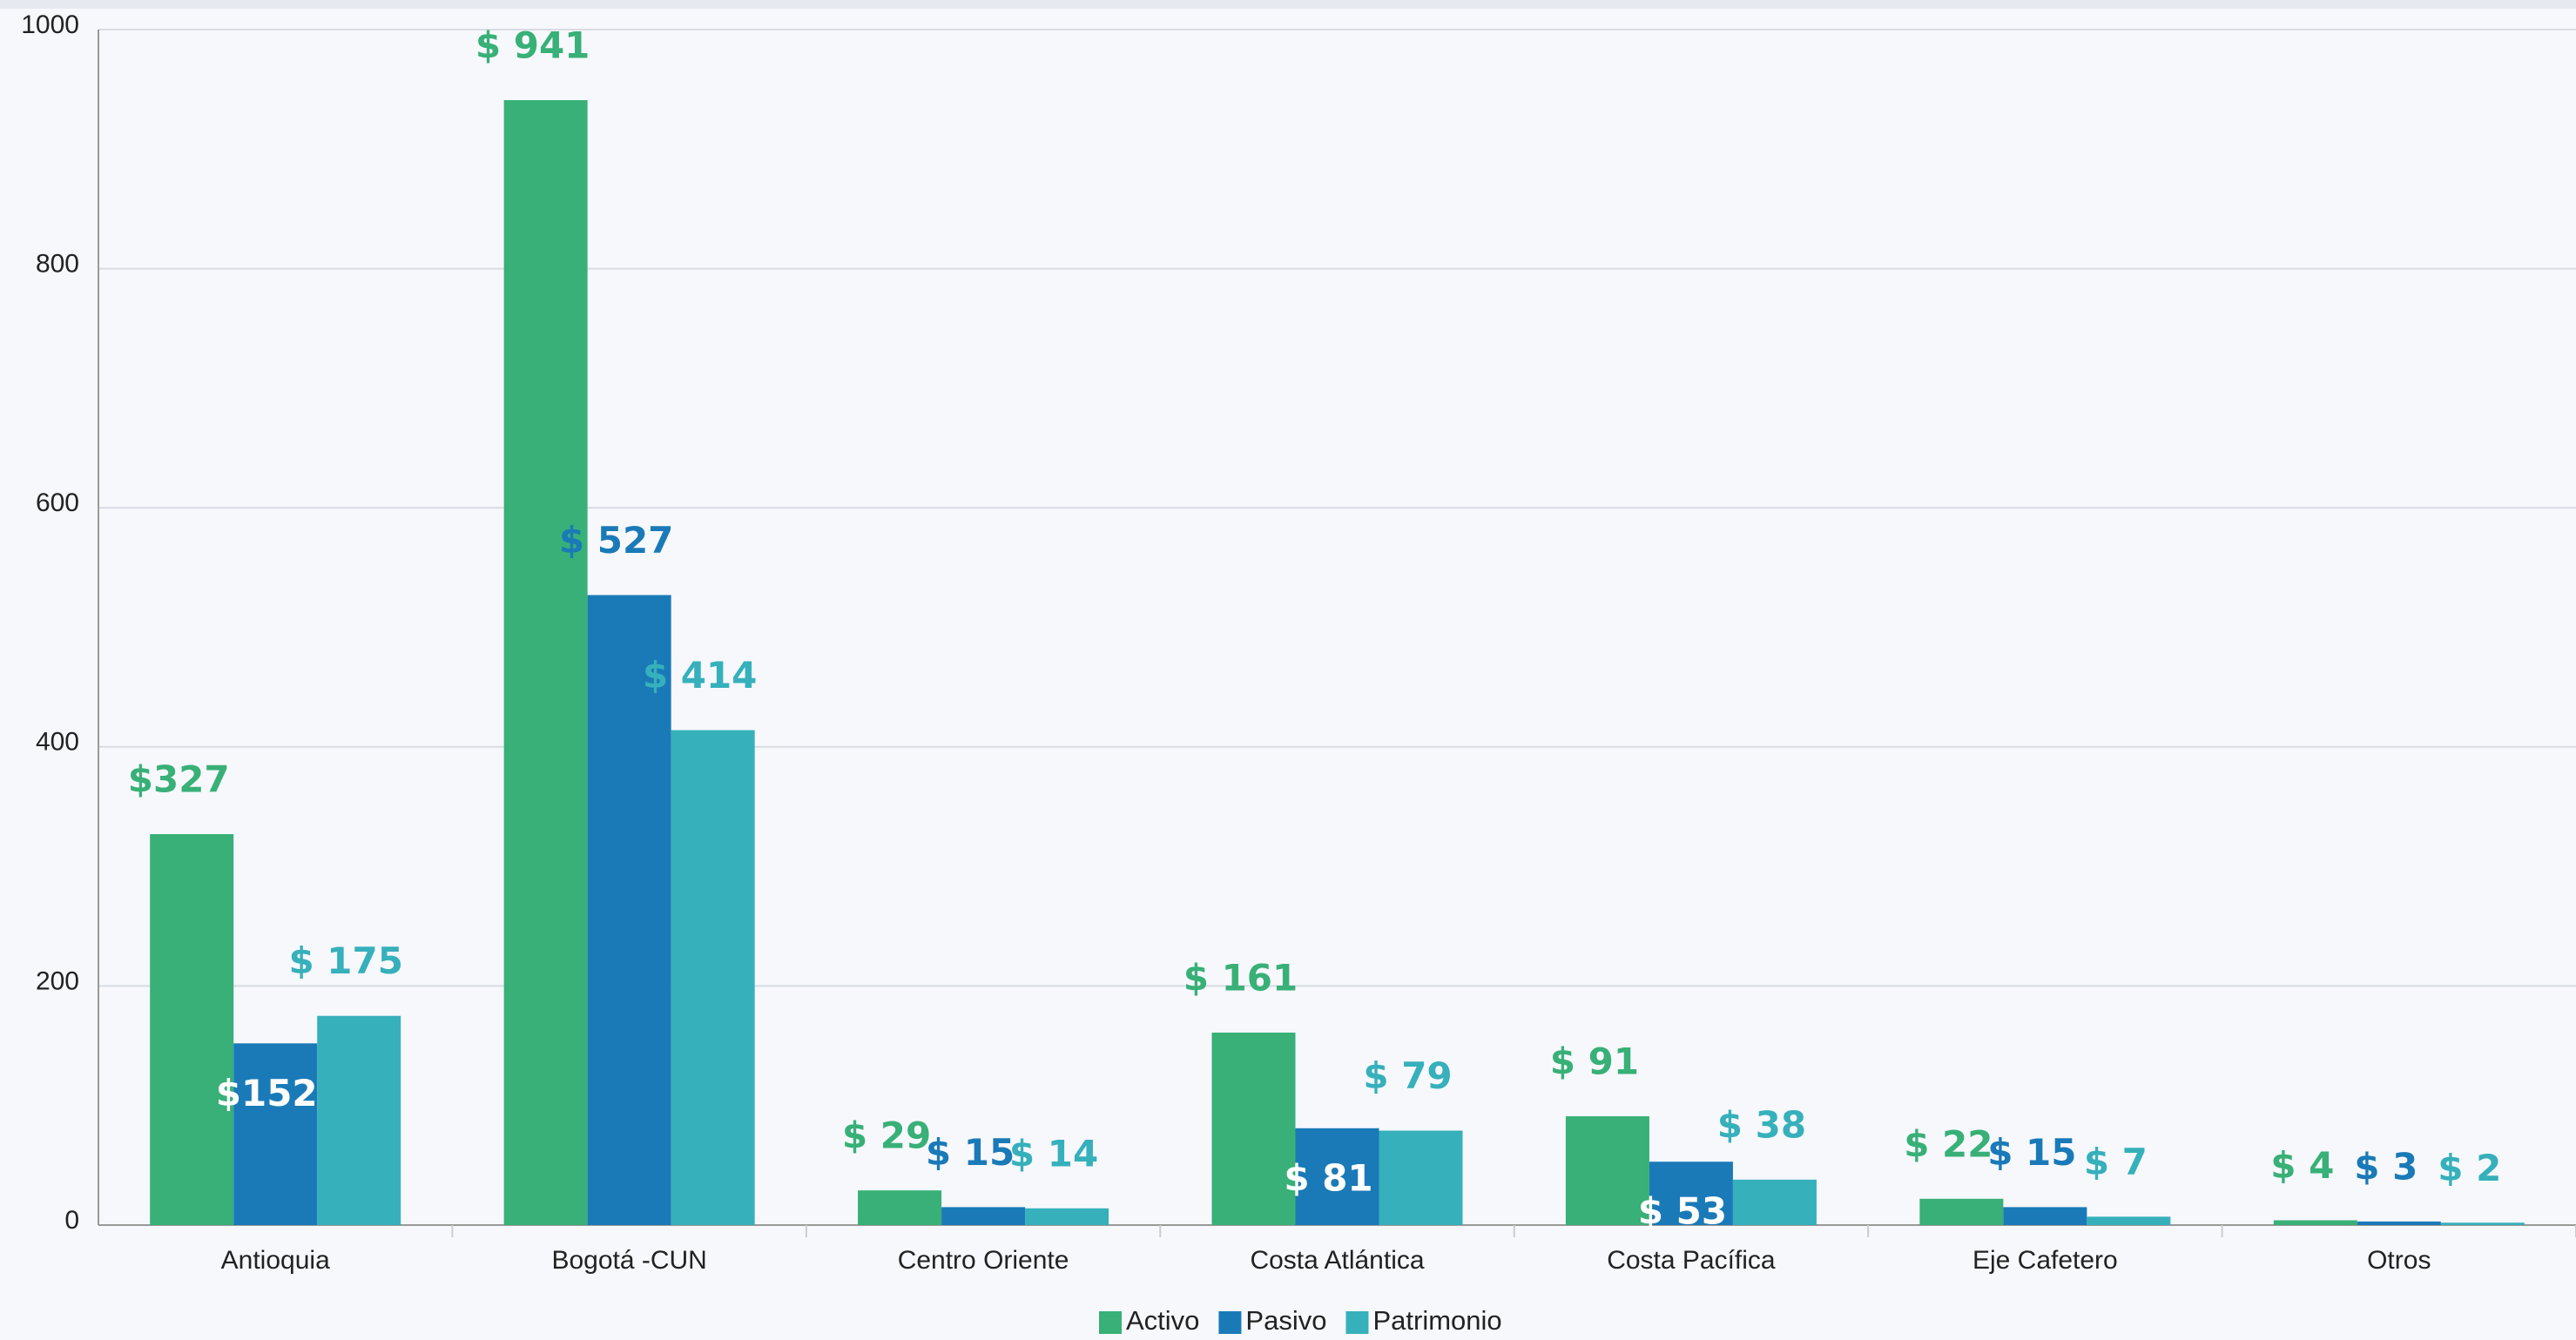 The width and height of the screenshot is (2576, 1340). Describe the element at coordinates (700, 675) in the screenshot. I see `value-label: $ 414` at that location.